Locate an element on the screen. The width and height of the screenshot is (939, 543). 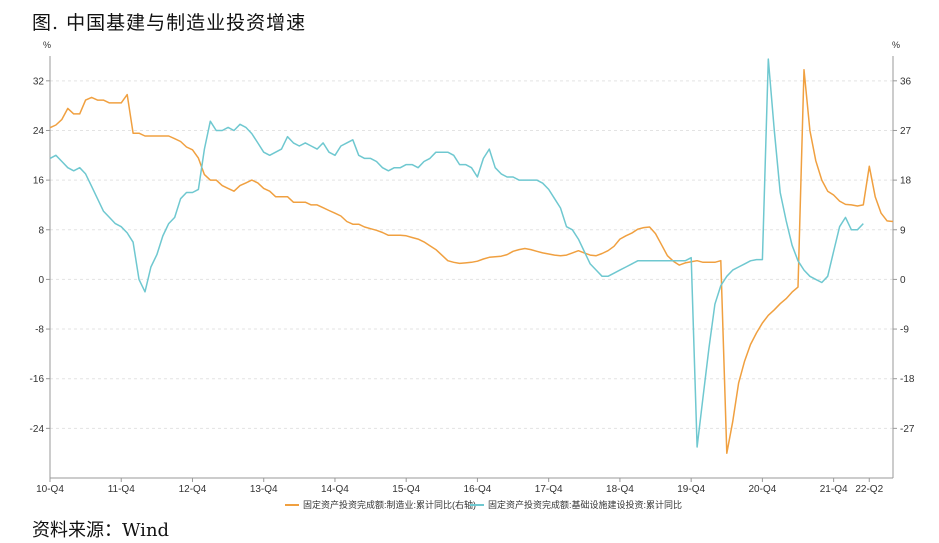
x-tick-label: 12-Q4 is located at coordinates (193, 489).